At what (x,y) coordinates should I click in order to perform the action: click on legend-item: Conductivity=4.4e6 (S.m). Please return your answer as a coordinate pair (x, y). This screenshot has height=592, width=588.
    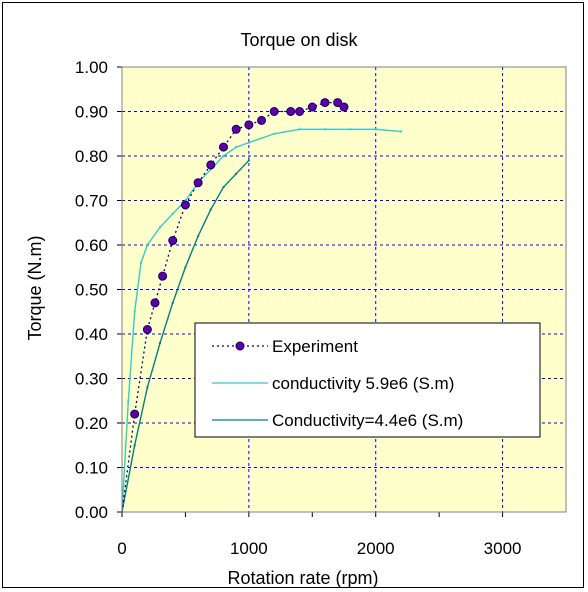
    Looking at the image, I should click on (337, 420).